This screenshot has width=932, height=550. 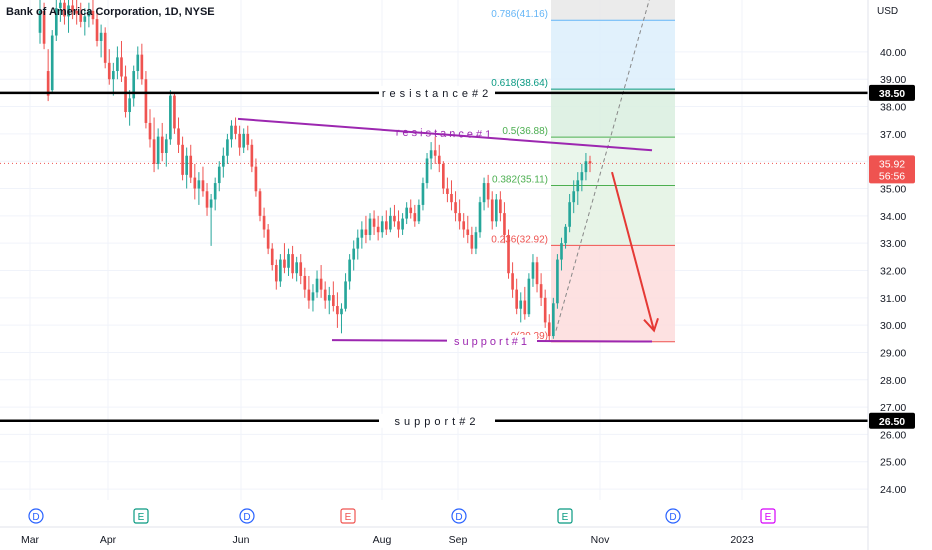 I want to click on resistance-1-label: resistance#1, so click(x=445, y=134).